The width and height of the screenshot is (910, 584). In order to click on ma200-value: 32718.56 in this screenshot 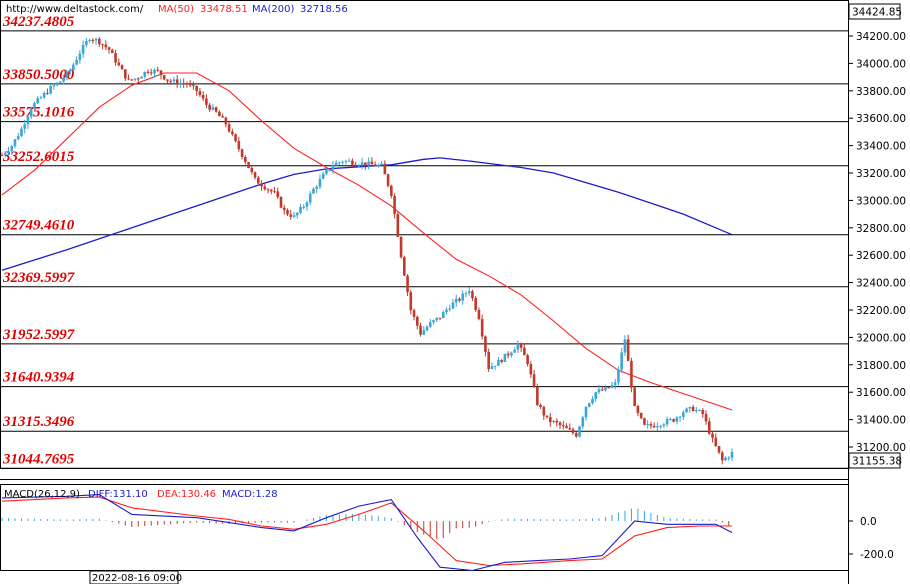, I will do `click(324, 9)`.